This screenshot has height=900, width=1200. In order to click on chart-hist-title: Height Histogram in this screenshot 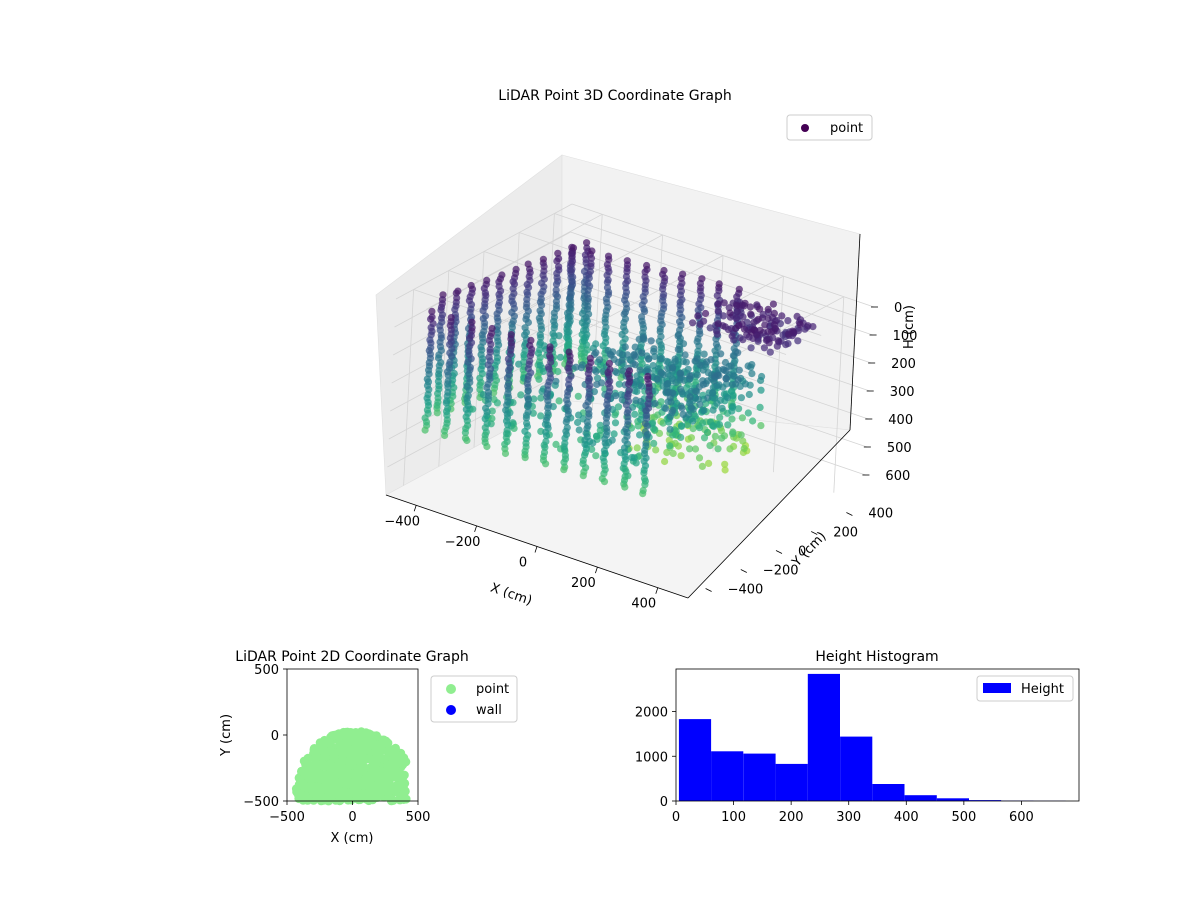, I will do `click(876, 657)`.